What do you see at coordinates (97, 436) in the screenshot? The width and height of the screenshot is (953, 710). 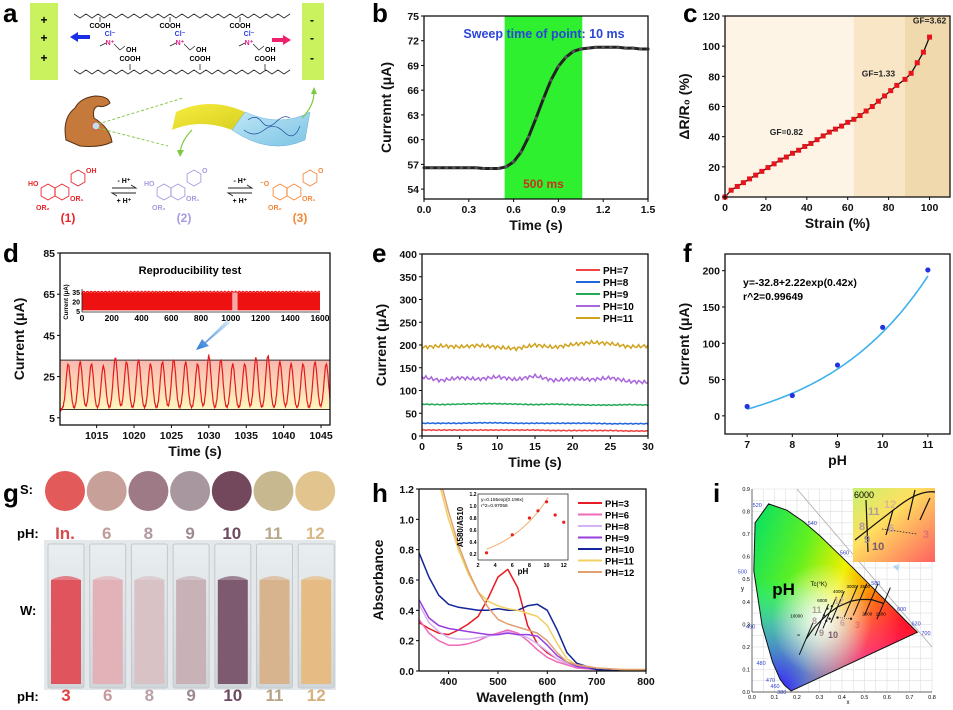 I see `x-tick-label: 1015` at bounding box center [97, 436].